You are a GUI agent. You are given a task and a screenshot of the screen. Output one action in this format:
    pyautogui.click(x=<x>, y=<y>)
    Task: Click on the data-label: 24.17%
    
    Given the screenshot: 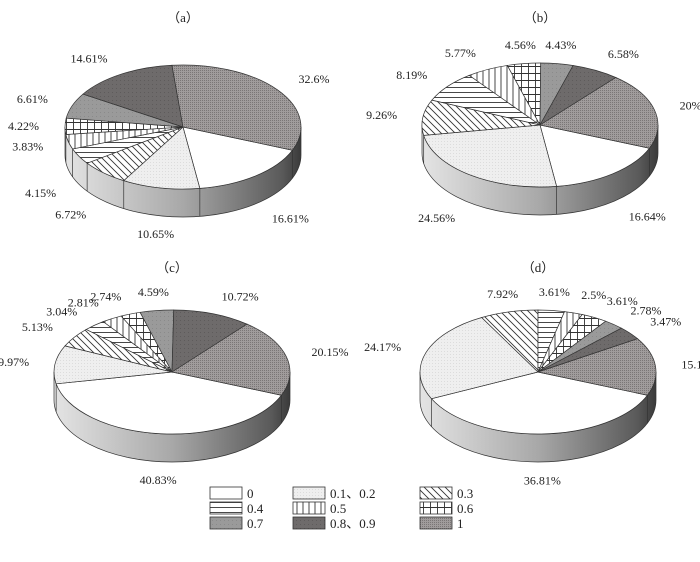 What is the action you would take?
    pyautogui.click(x=382, y=347)
    